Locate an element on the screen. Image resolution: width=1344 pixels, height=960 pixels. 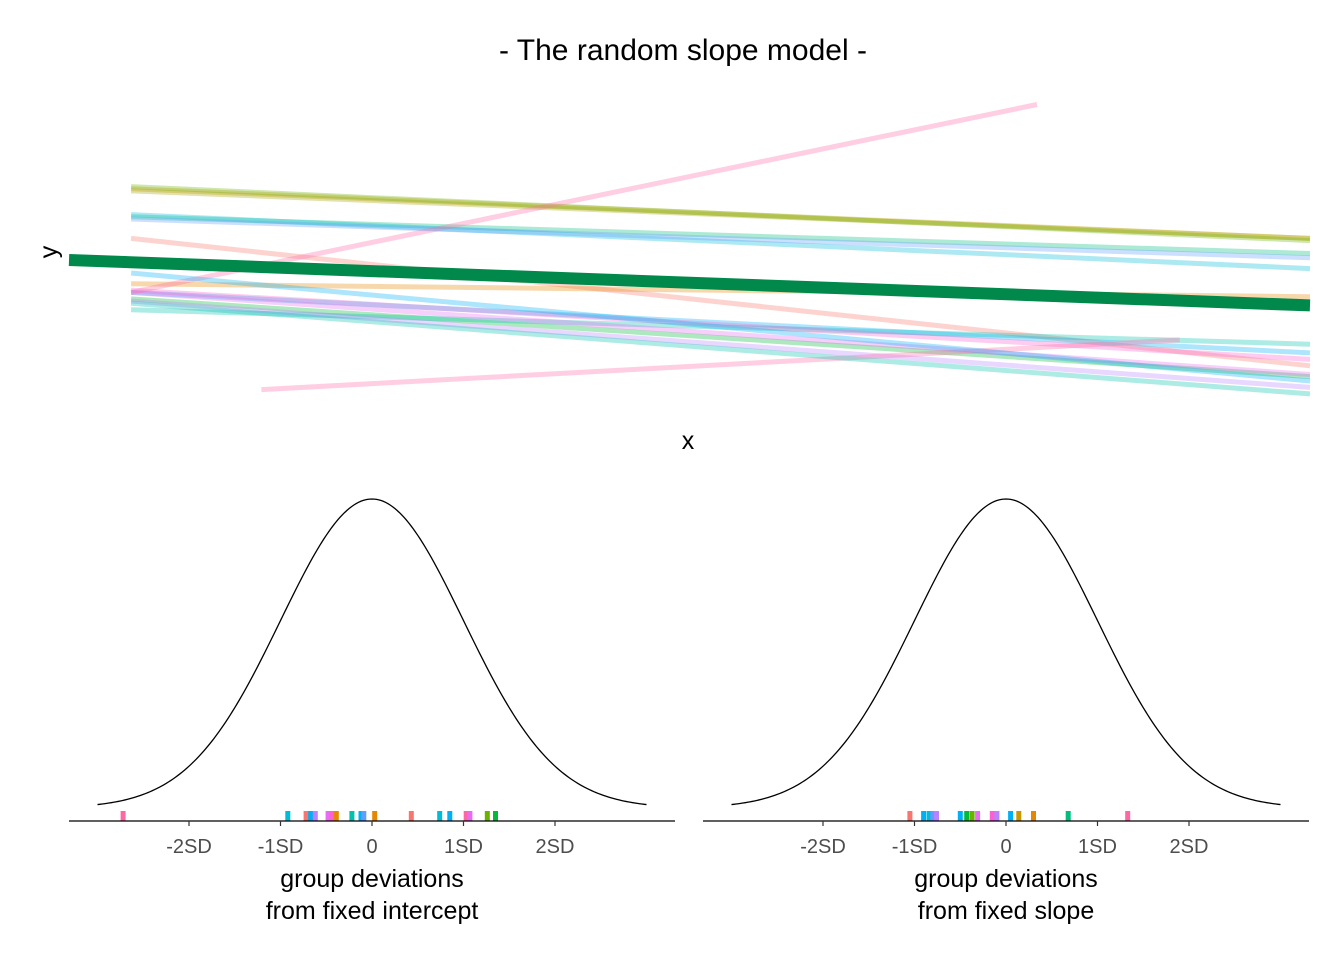
chart-title: - The random slope model - is located at coordinates (683, 50).